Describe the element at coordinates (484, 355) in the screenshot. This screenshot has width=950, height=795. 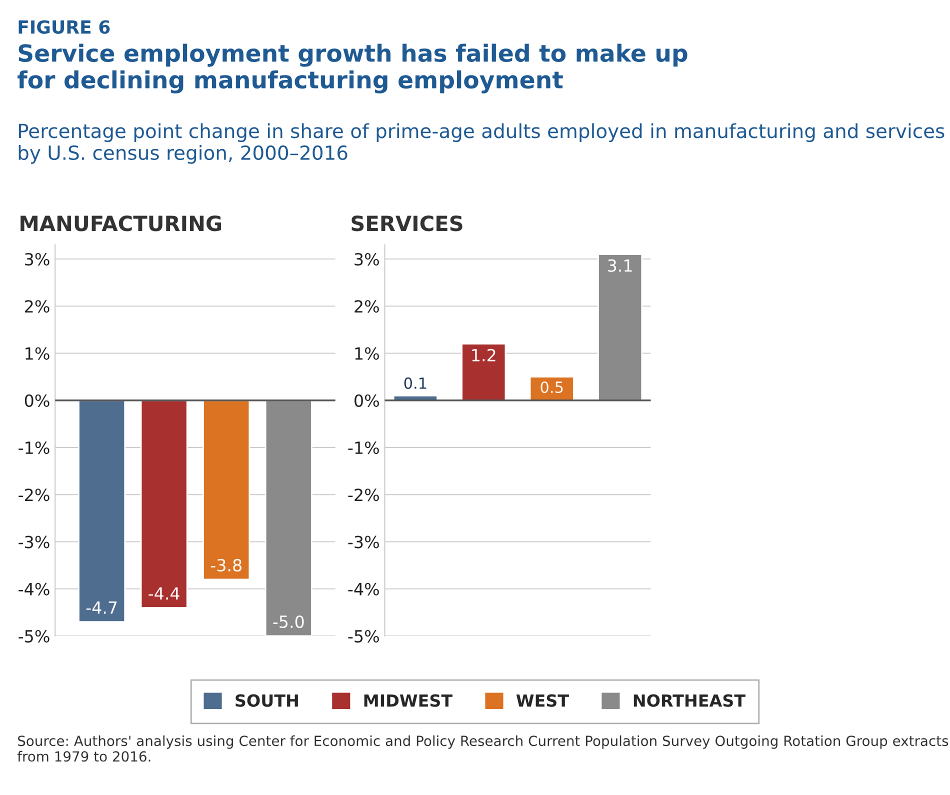
I see `data-label: 1.2` at that location.